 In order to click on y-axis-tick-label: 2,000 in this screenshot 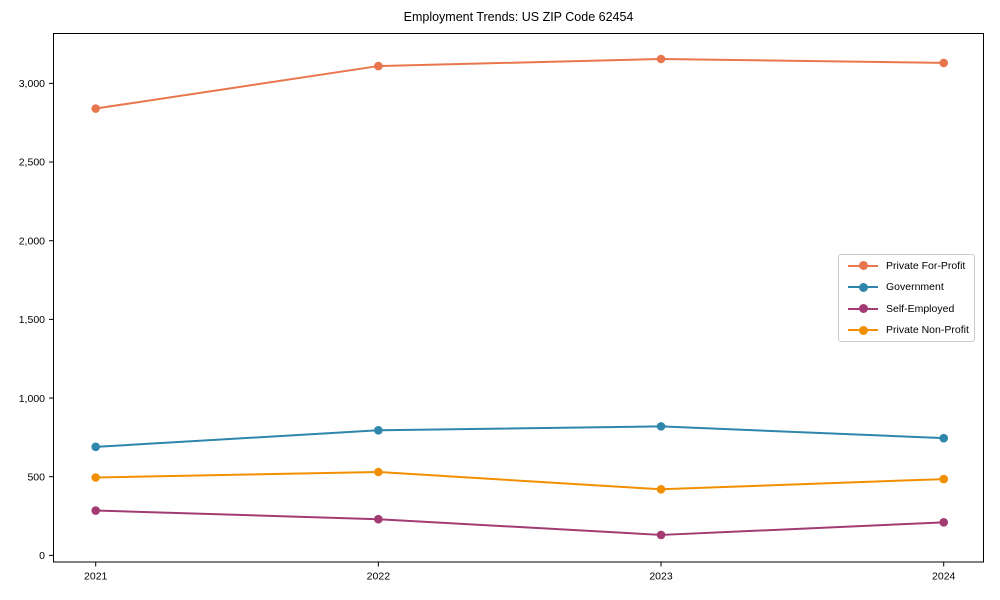, I will do `click(32, 241)`.